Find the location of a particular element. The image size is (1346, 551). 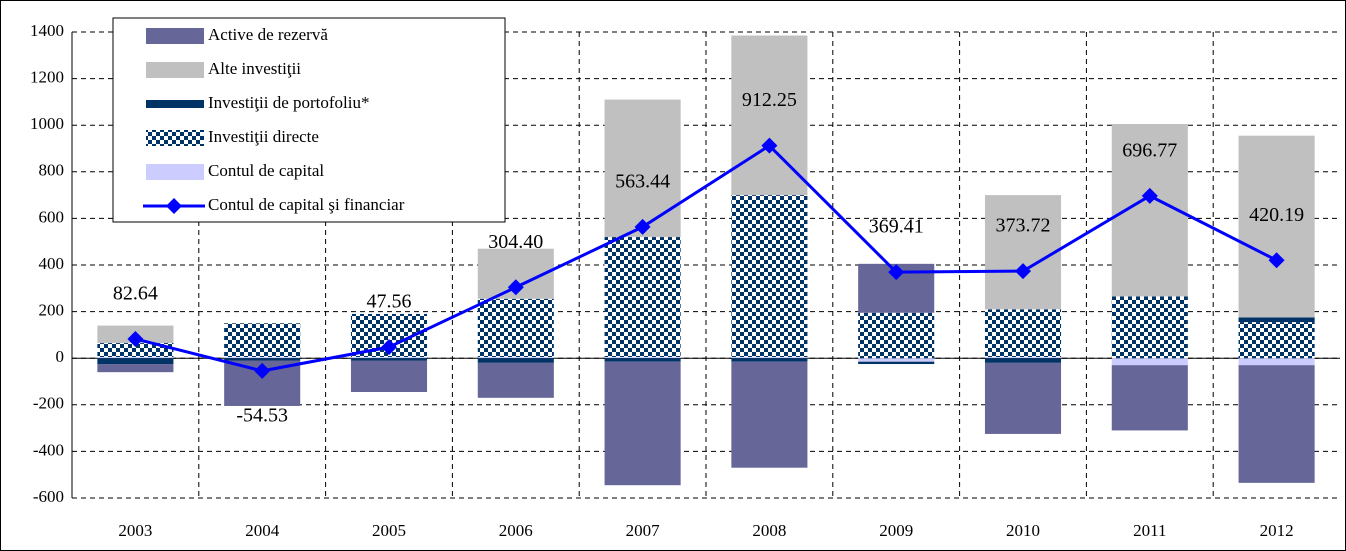

data-label: 912.25 is located at coordinates (769, 100).